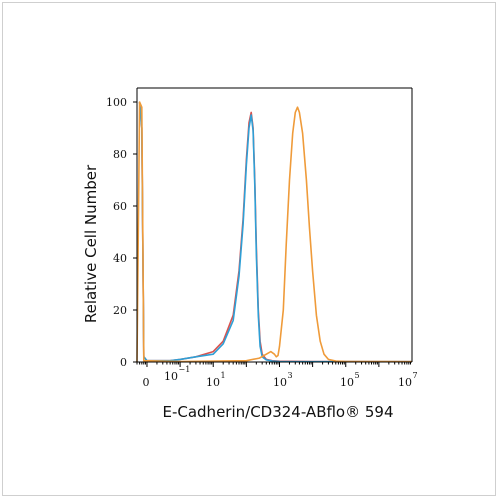 This screenshot has width=500, height=500. Describe the element at coordinates (415, 375) in the screenshot. I see `x-tick-exponent: 7` at that location.